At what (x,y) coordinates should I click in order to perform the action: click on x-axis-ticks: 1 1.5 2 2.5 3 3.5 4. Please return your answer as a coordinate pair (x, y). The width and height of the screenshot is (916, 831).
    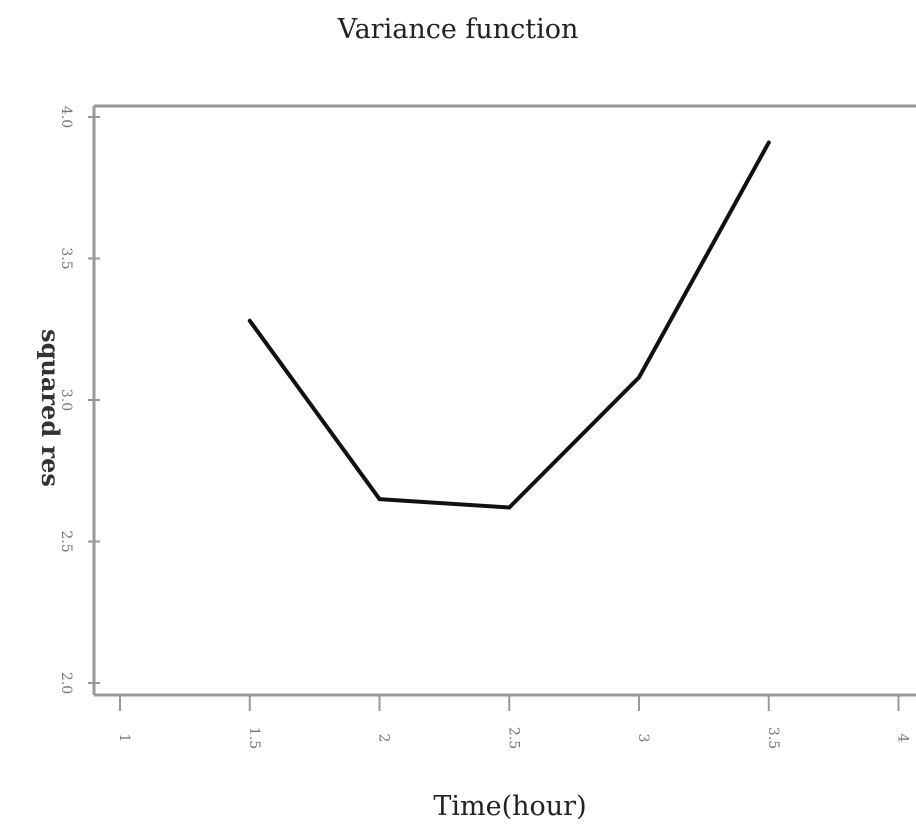
    Looking at the image, I should click on (513, 722).